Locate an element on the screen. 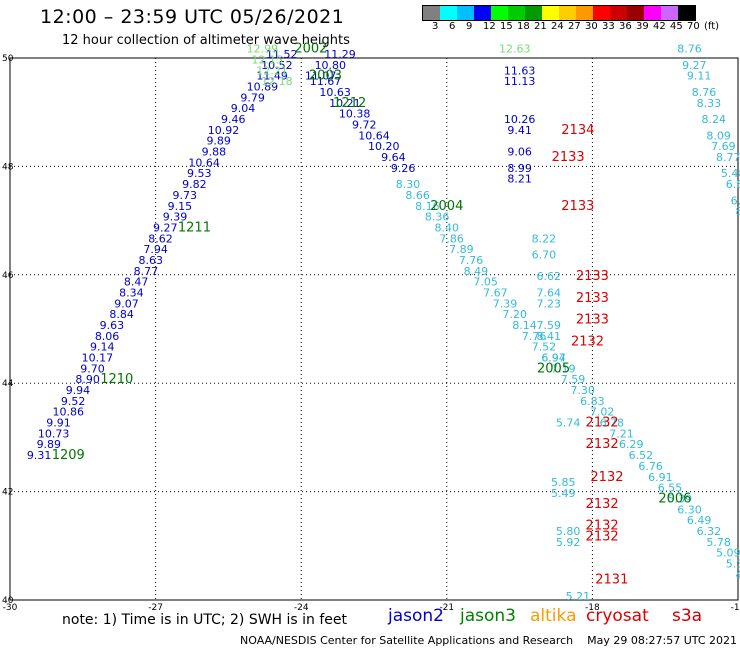  data-label: 5.92 is located at coordinates (568, 542).